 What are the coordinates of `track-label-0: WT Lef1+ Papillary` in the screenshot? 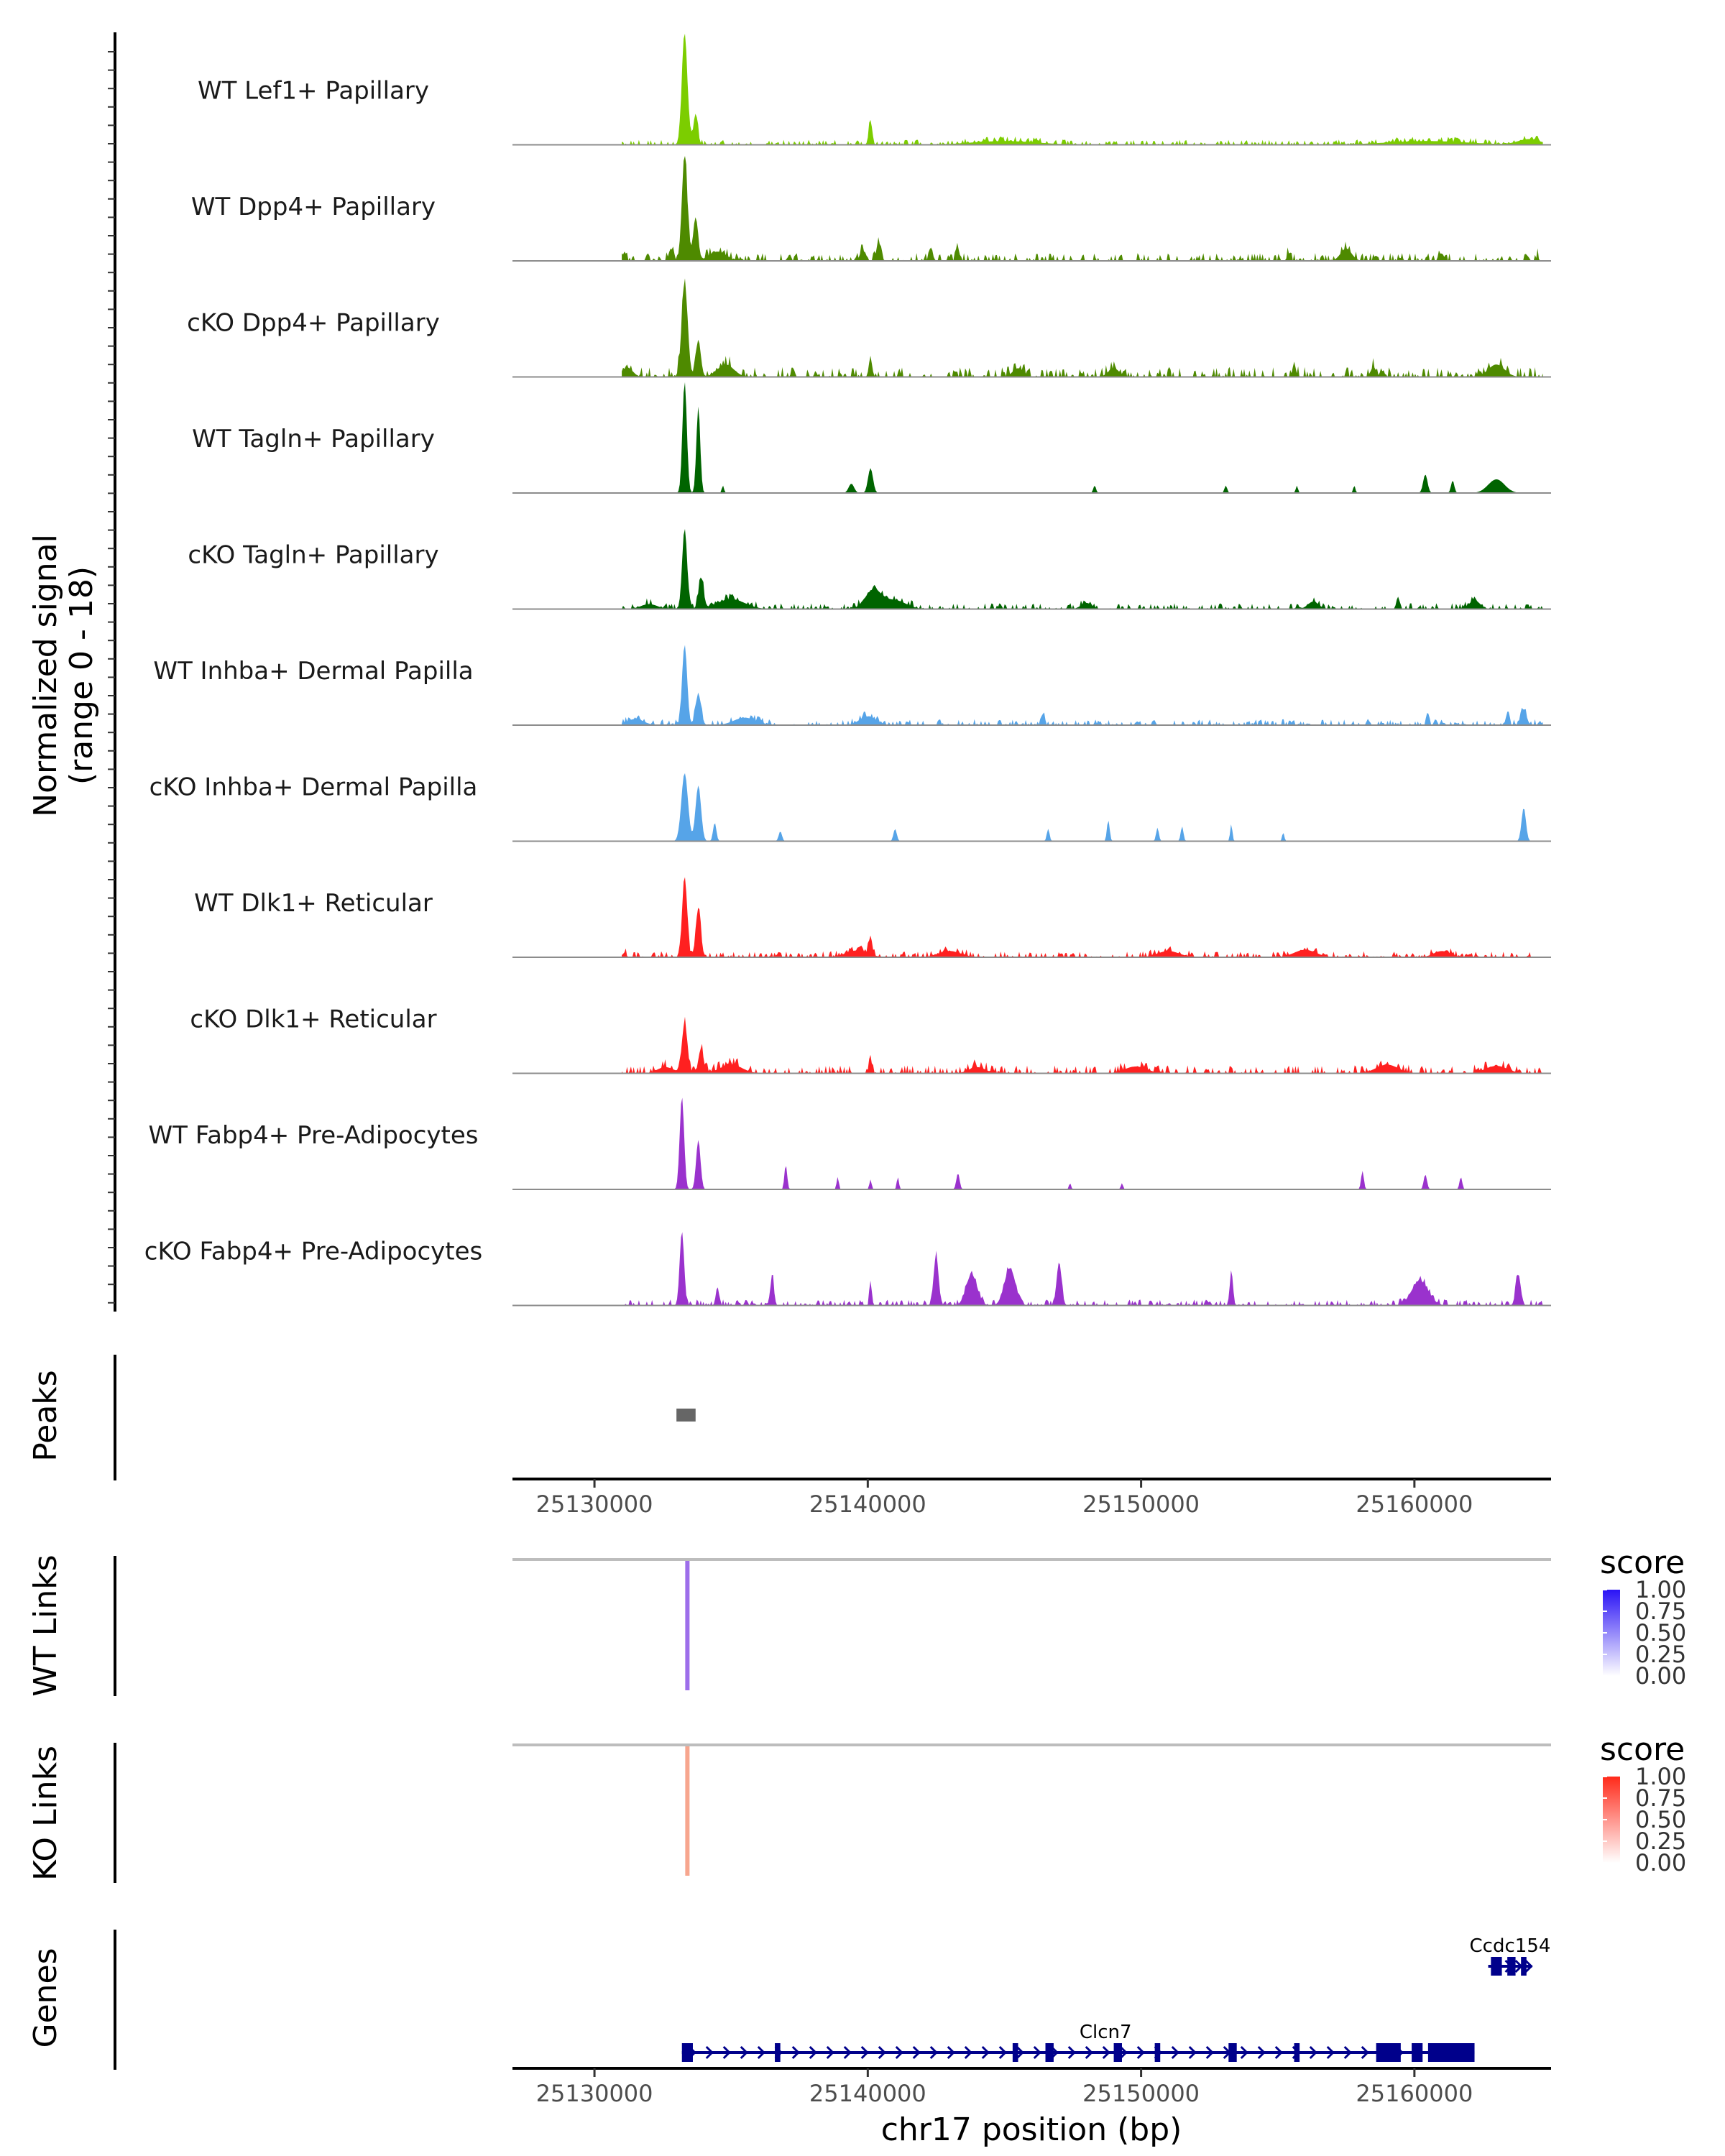 It's located at (313, 91).